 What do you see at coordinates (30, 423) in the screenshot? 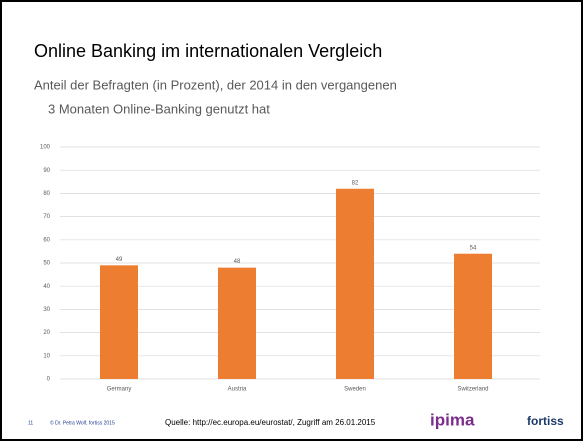
I see `page-number: 11` at bounding box center [30, 423].